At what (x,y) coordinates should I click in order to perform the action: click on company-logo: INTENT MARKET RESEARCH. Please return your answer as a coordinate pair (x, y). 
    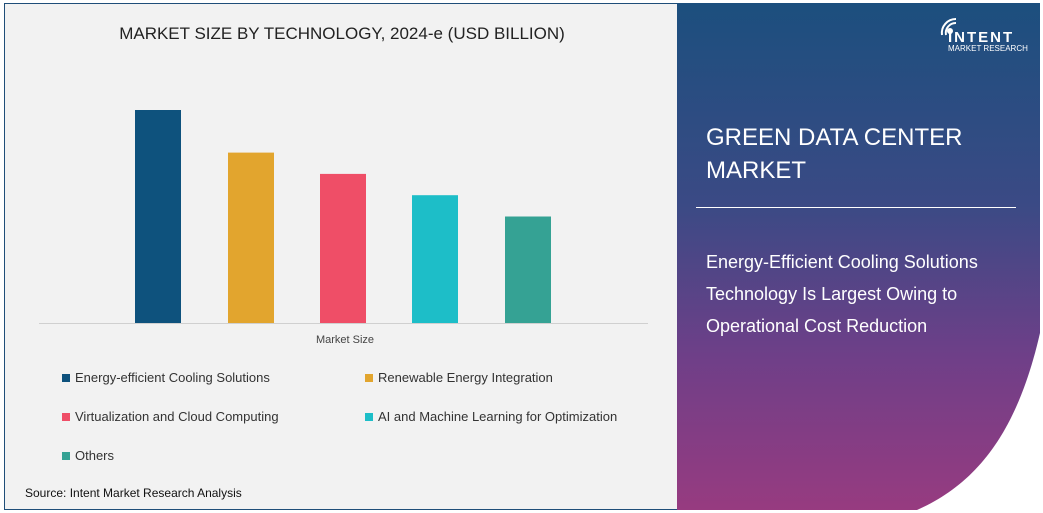
    Looking at the image, I should click on (980, 34).